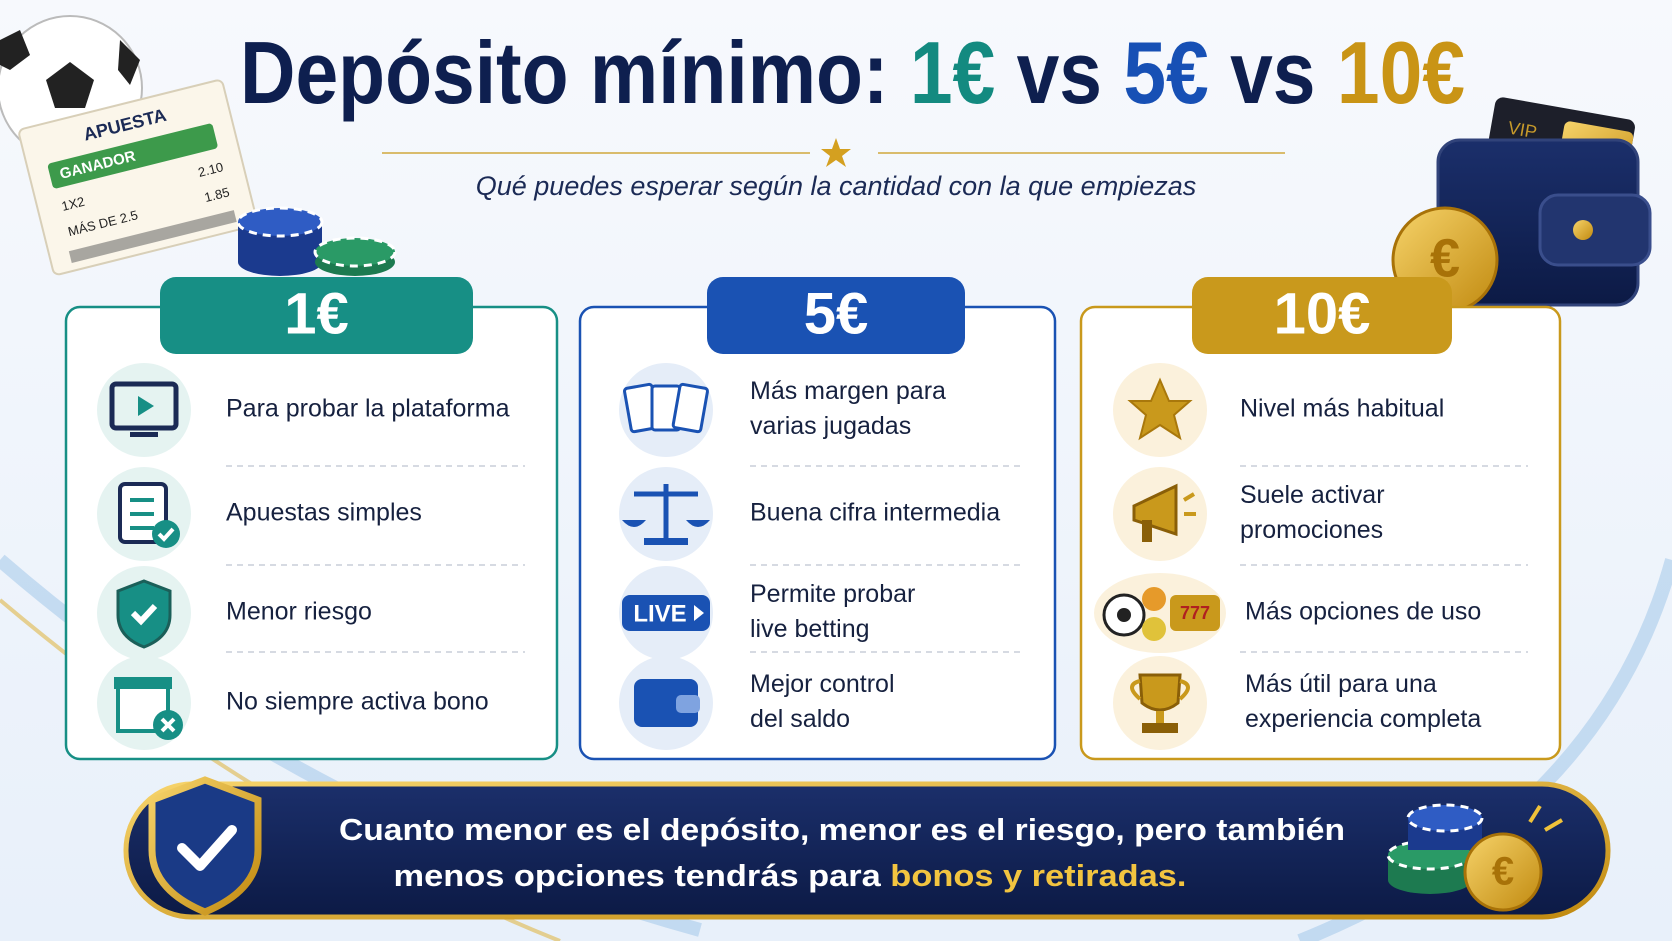  Describe the element at coordinates (316, 241) in the screenshot. I see `chips` at that location.